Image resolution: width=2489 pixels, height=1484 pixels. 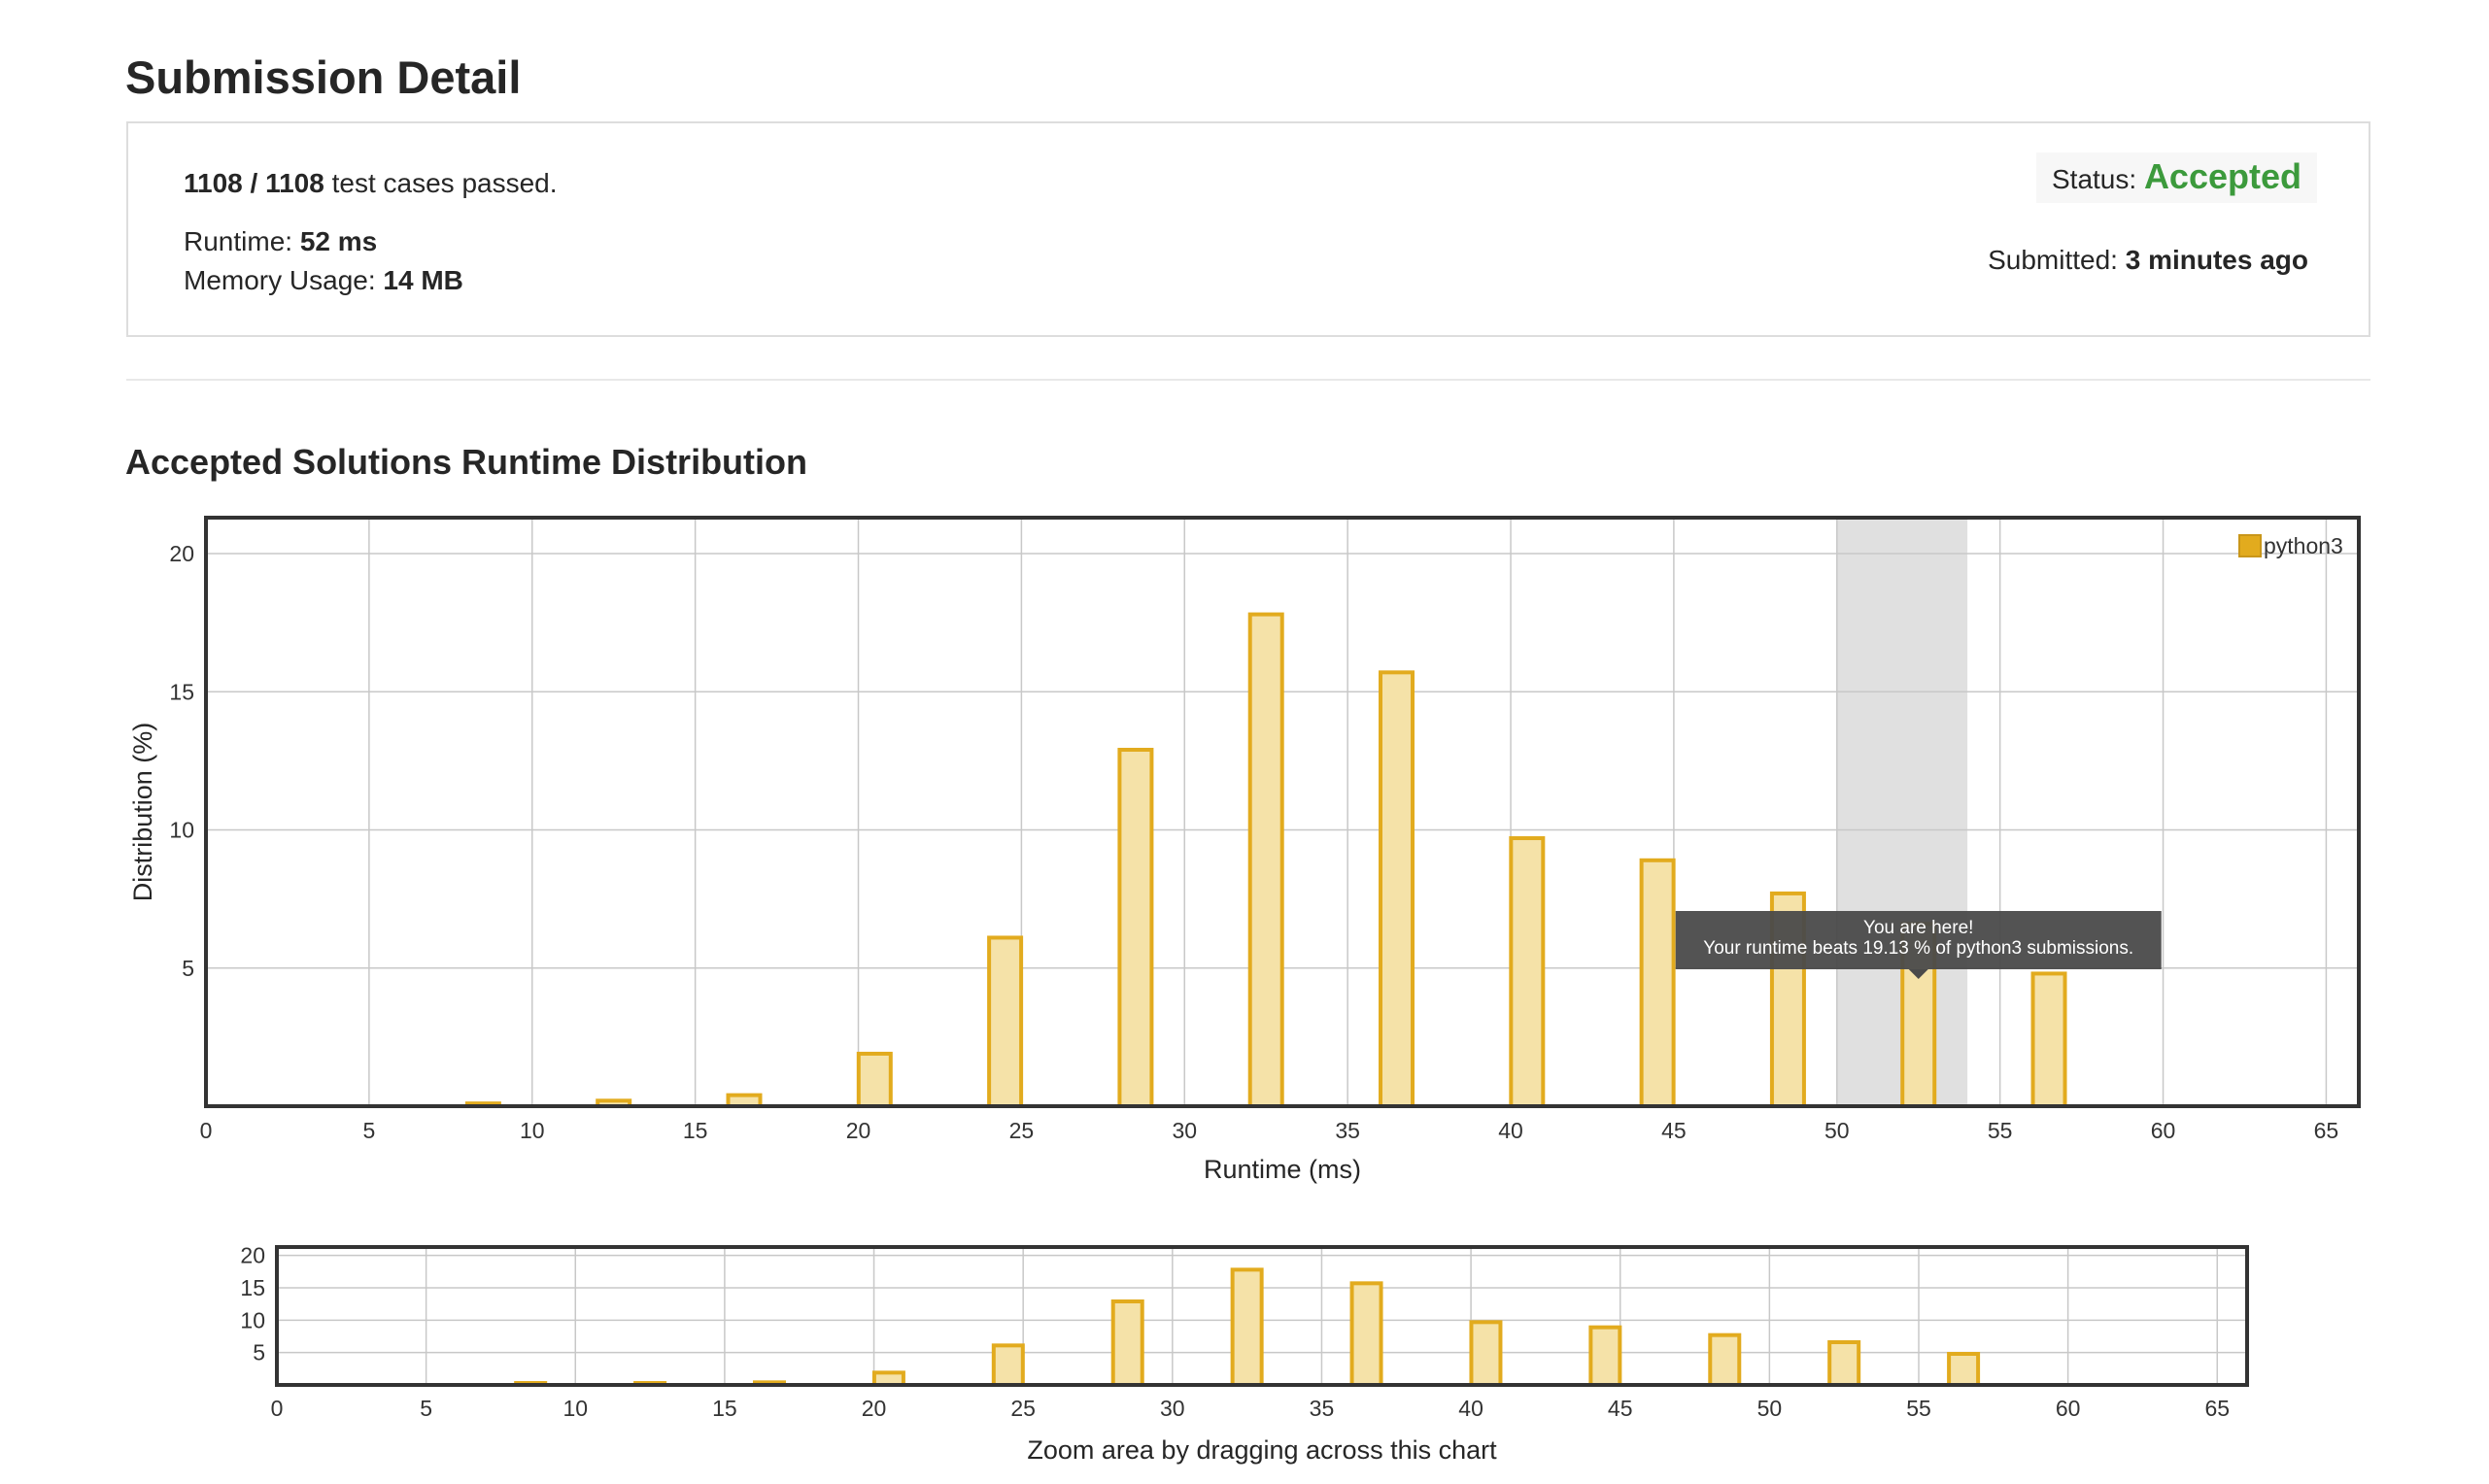 I want to click on page-title: Submission Detail, so click(x=323, y=77).